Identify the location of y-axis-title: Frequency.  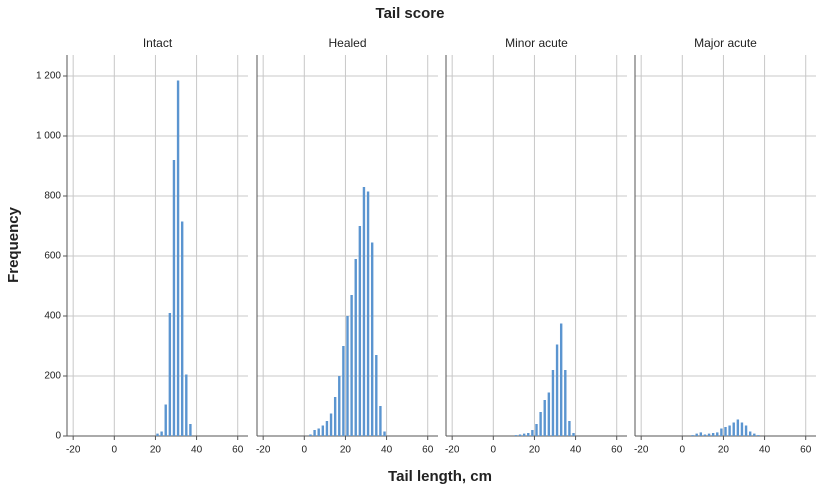
(13, 244).